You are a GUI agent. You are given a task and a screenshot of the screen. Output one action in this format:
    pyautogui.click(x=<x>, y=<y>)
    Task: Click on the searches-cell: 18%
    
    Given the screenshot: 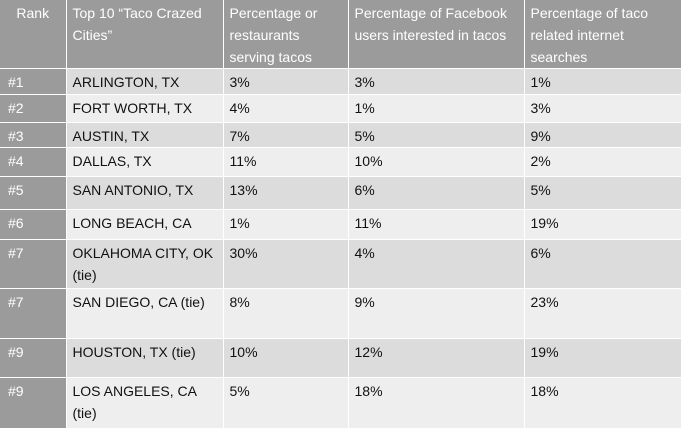 What is the action you would take?
    pyautogui.click(x=602, y=403)
    